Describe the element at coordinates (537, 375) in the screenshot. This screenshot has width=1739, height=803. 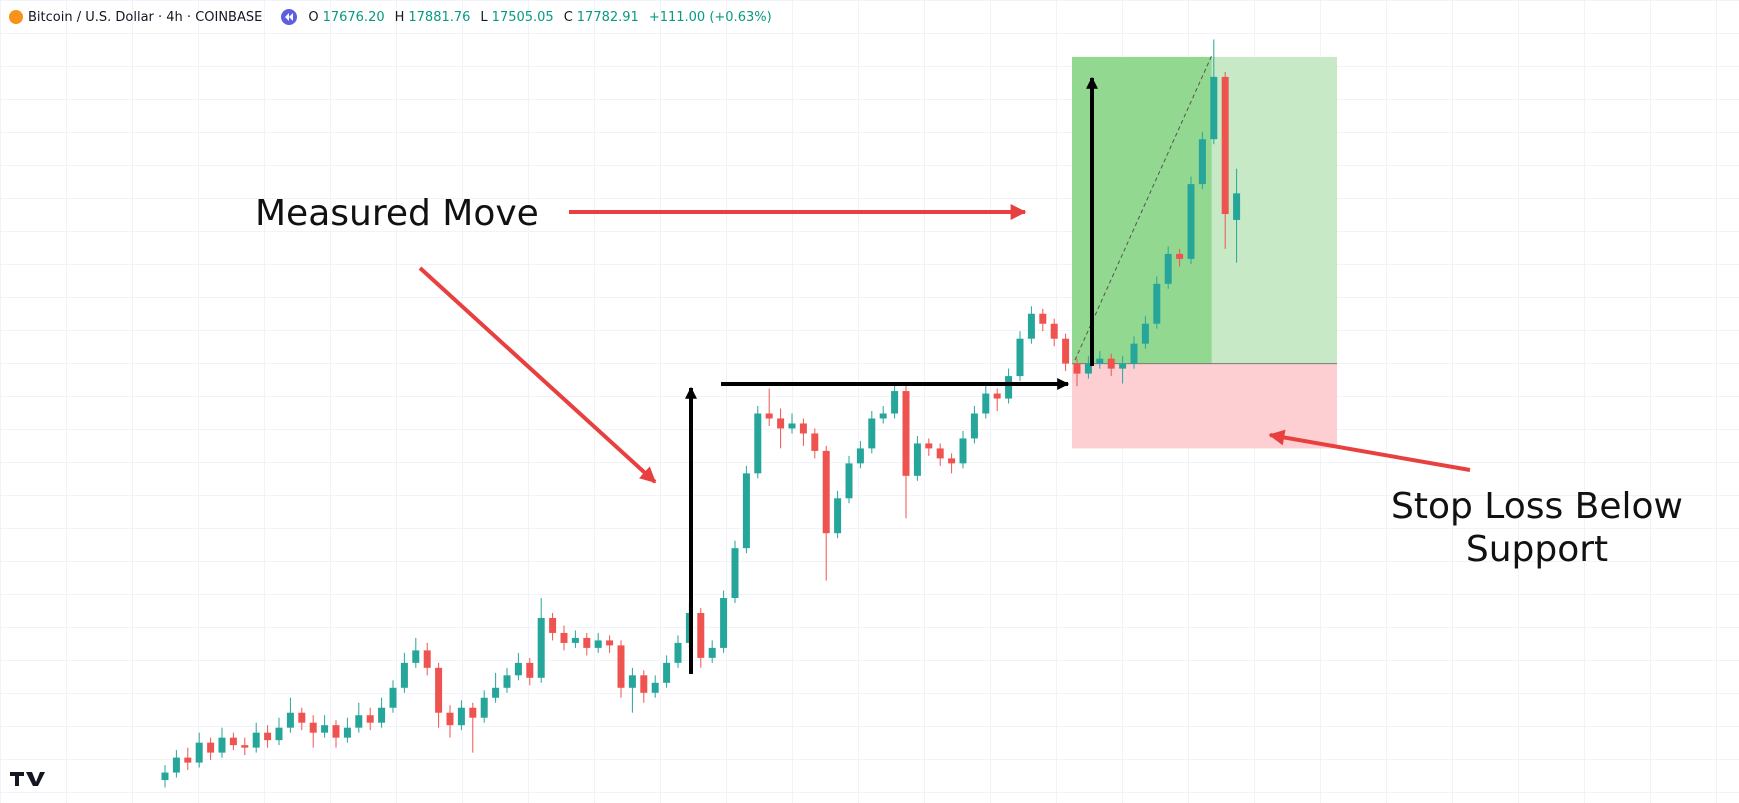
I see `pointer-arrow` at that location.